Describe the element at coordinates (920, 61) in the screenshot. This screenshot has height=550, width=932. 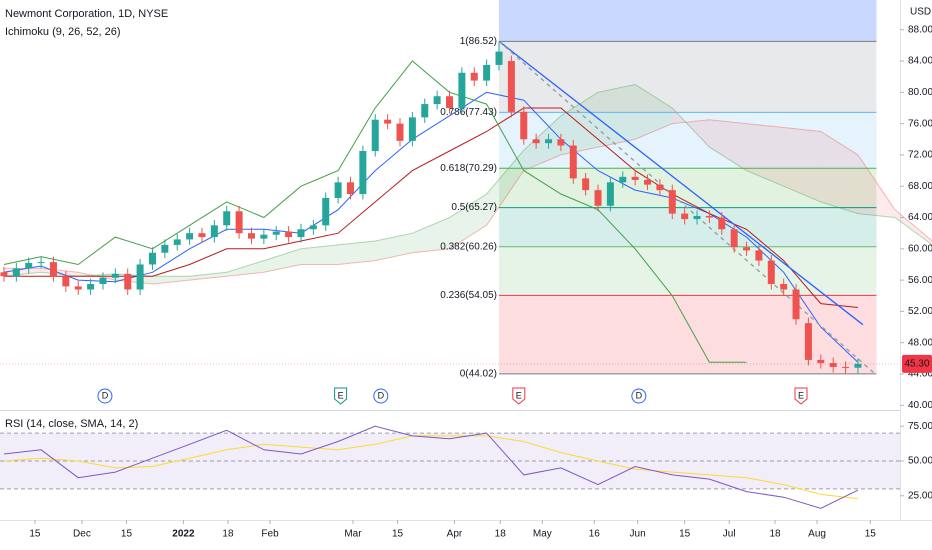
I see `price-tick-label: 84.00` at that location.